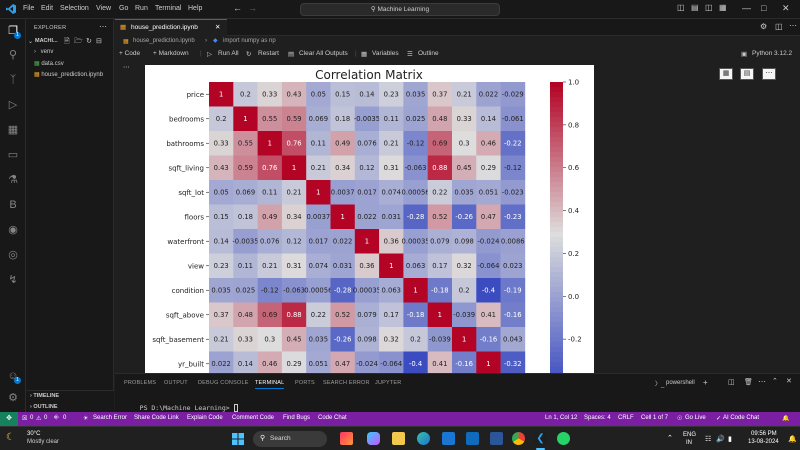 The image size is (800, 450). Describe the element at coordinates (540, 438) in the screenshot. I see `vscode-app-icon: ❮` at that location.